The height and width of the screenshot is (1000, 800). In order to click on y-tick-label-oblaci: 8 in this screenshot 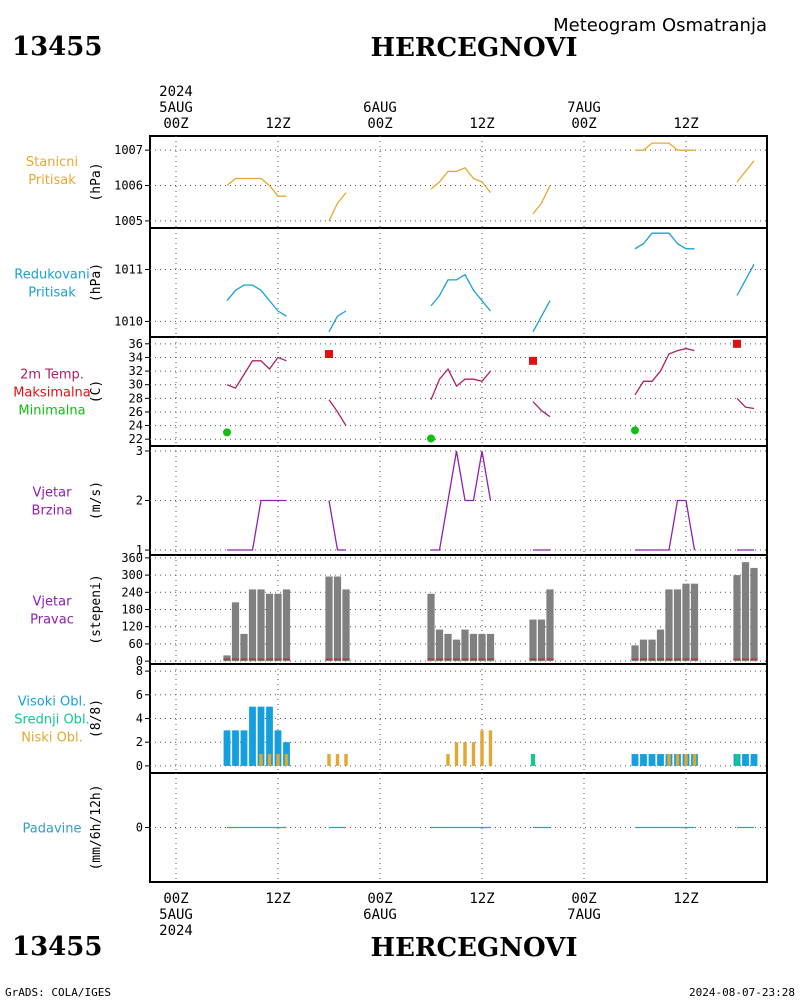, I will do `click(139, 671)`.